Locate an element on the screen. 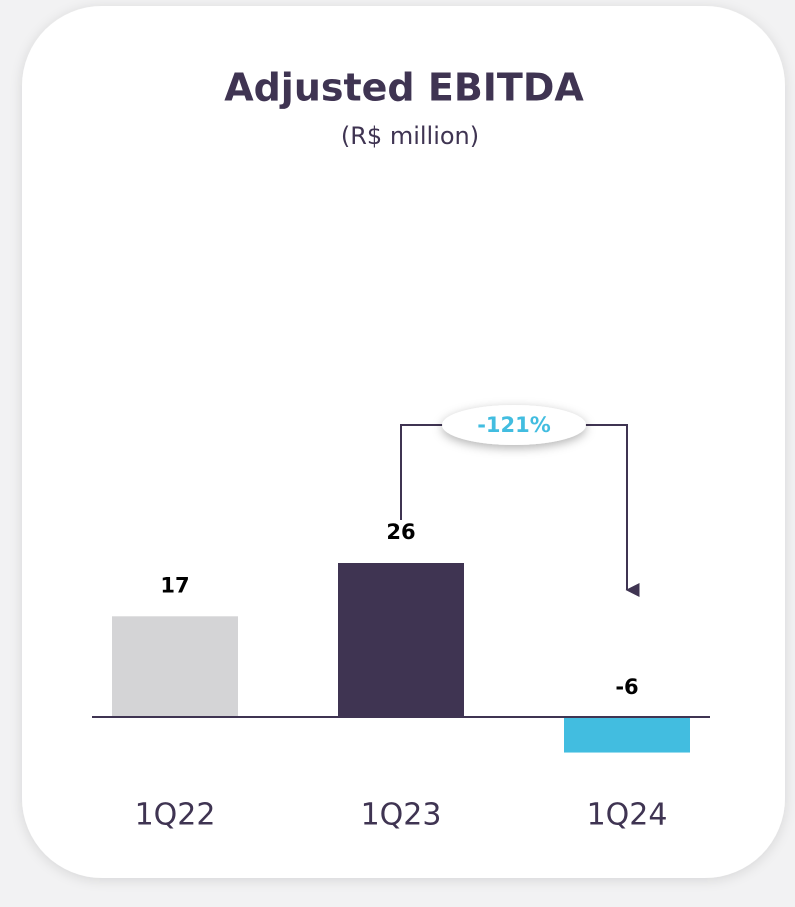  annotation: -121% is located at coordinates (514, 425).